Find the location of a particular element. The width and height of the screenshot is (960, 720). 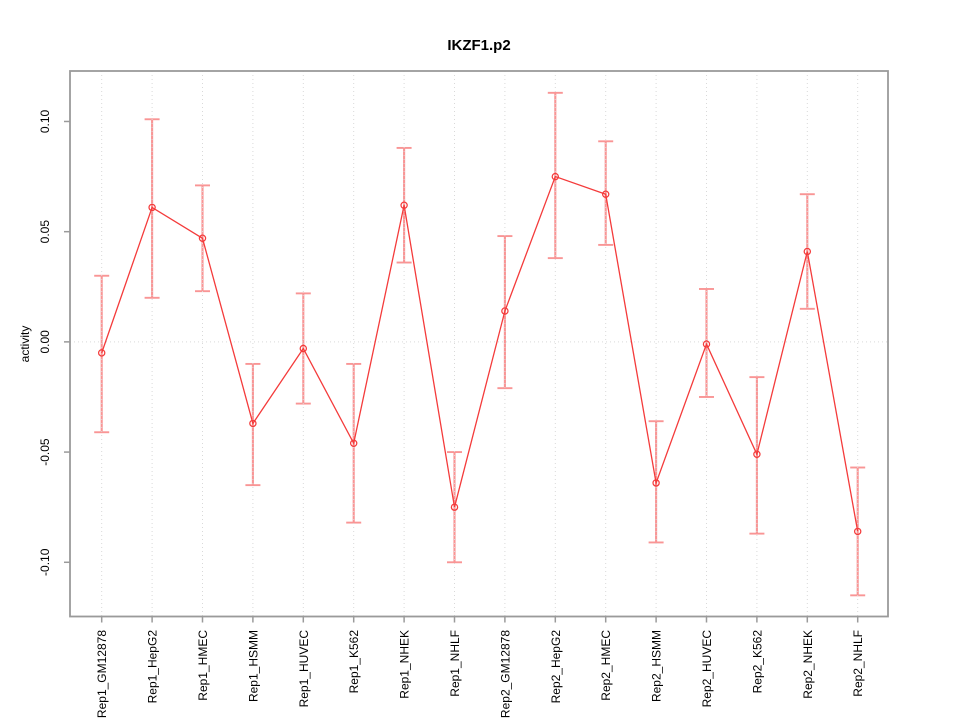

x-tick-label: Rep1_NHLF is located at coordinates (455, 663).